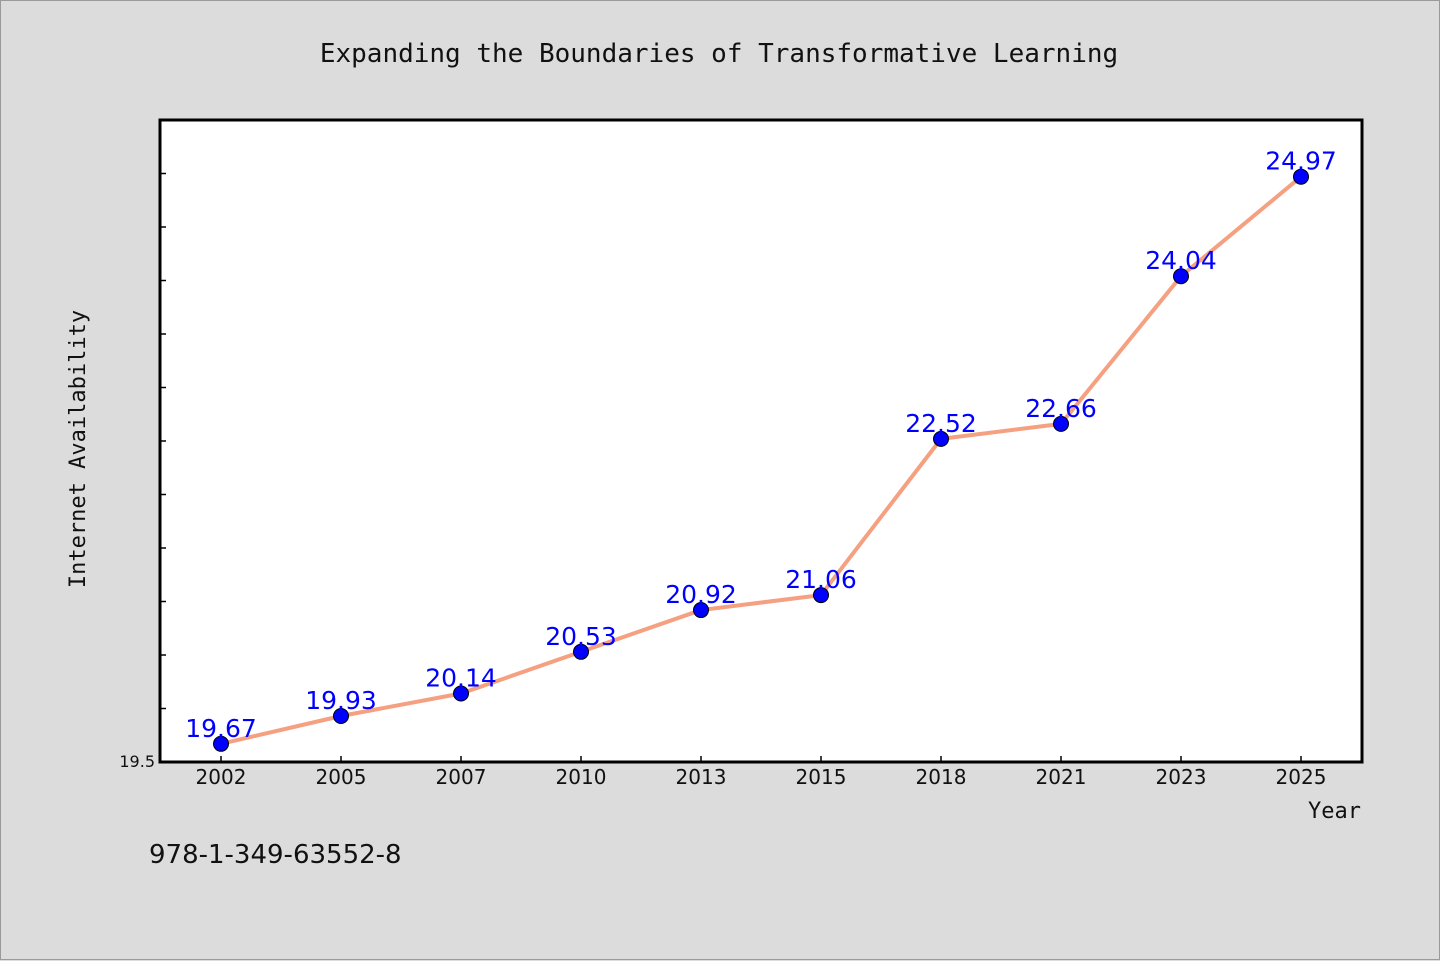  What do you see at coordinates (941, 777) in the screenshot?
I see `x-tick-label: 2018` at bounding box center [941, 777].